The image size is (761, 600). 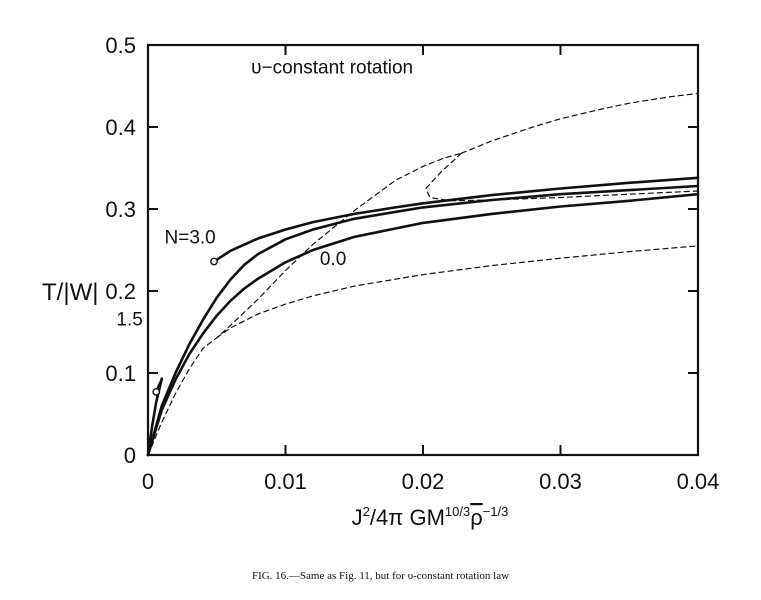 I want to click on x-tick-label: 0.04, so click(x=698, y=481).